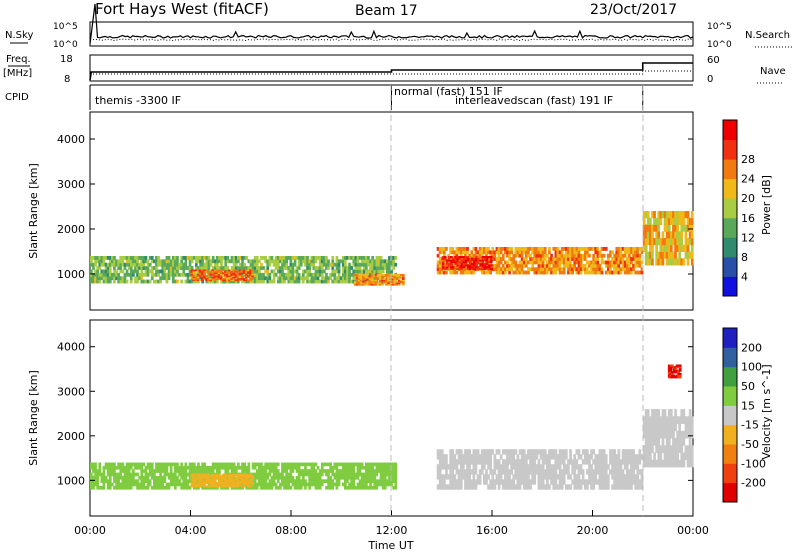  I want to click on colorbar-frame, so click(730, 415).